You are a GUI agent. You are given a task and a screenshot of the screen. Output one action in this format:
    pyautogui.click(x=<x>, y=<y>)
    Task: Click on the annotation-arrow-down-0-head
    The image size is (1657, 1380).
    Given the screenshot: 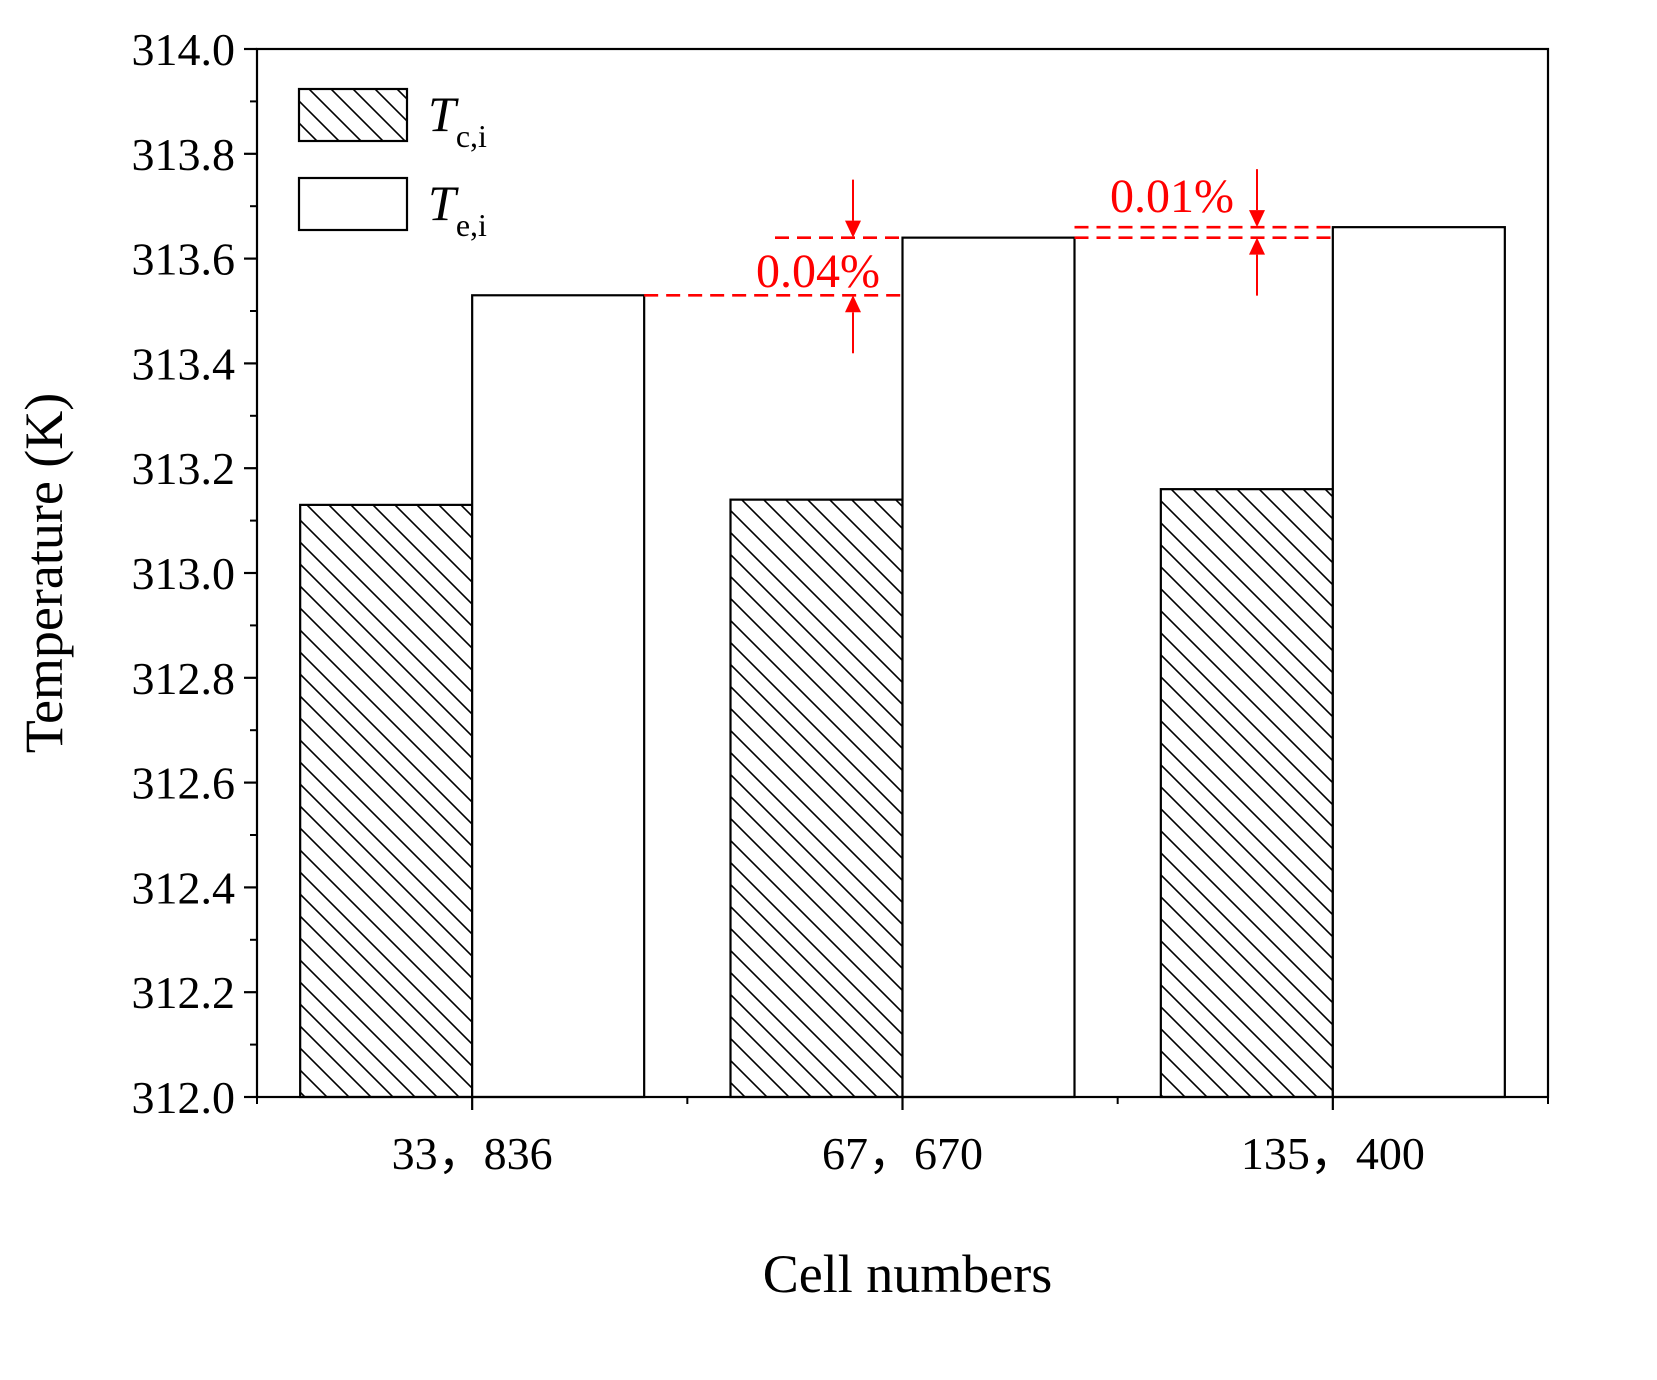 What is the action you would take?
    pyautogui.click(x=853, y=229)
    